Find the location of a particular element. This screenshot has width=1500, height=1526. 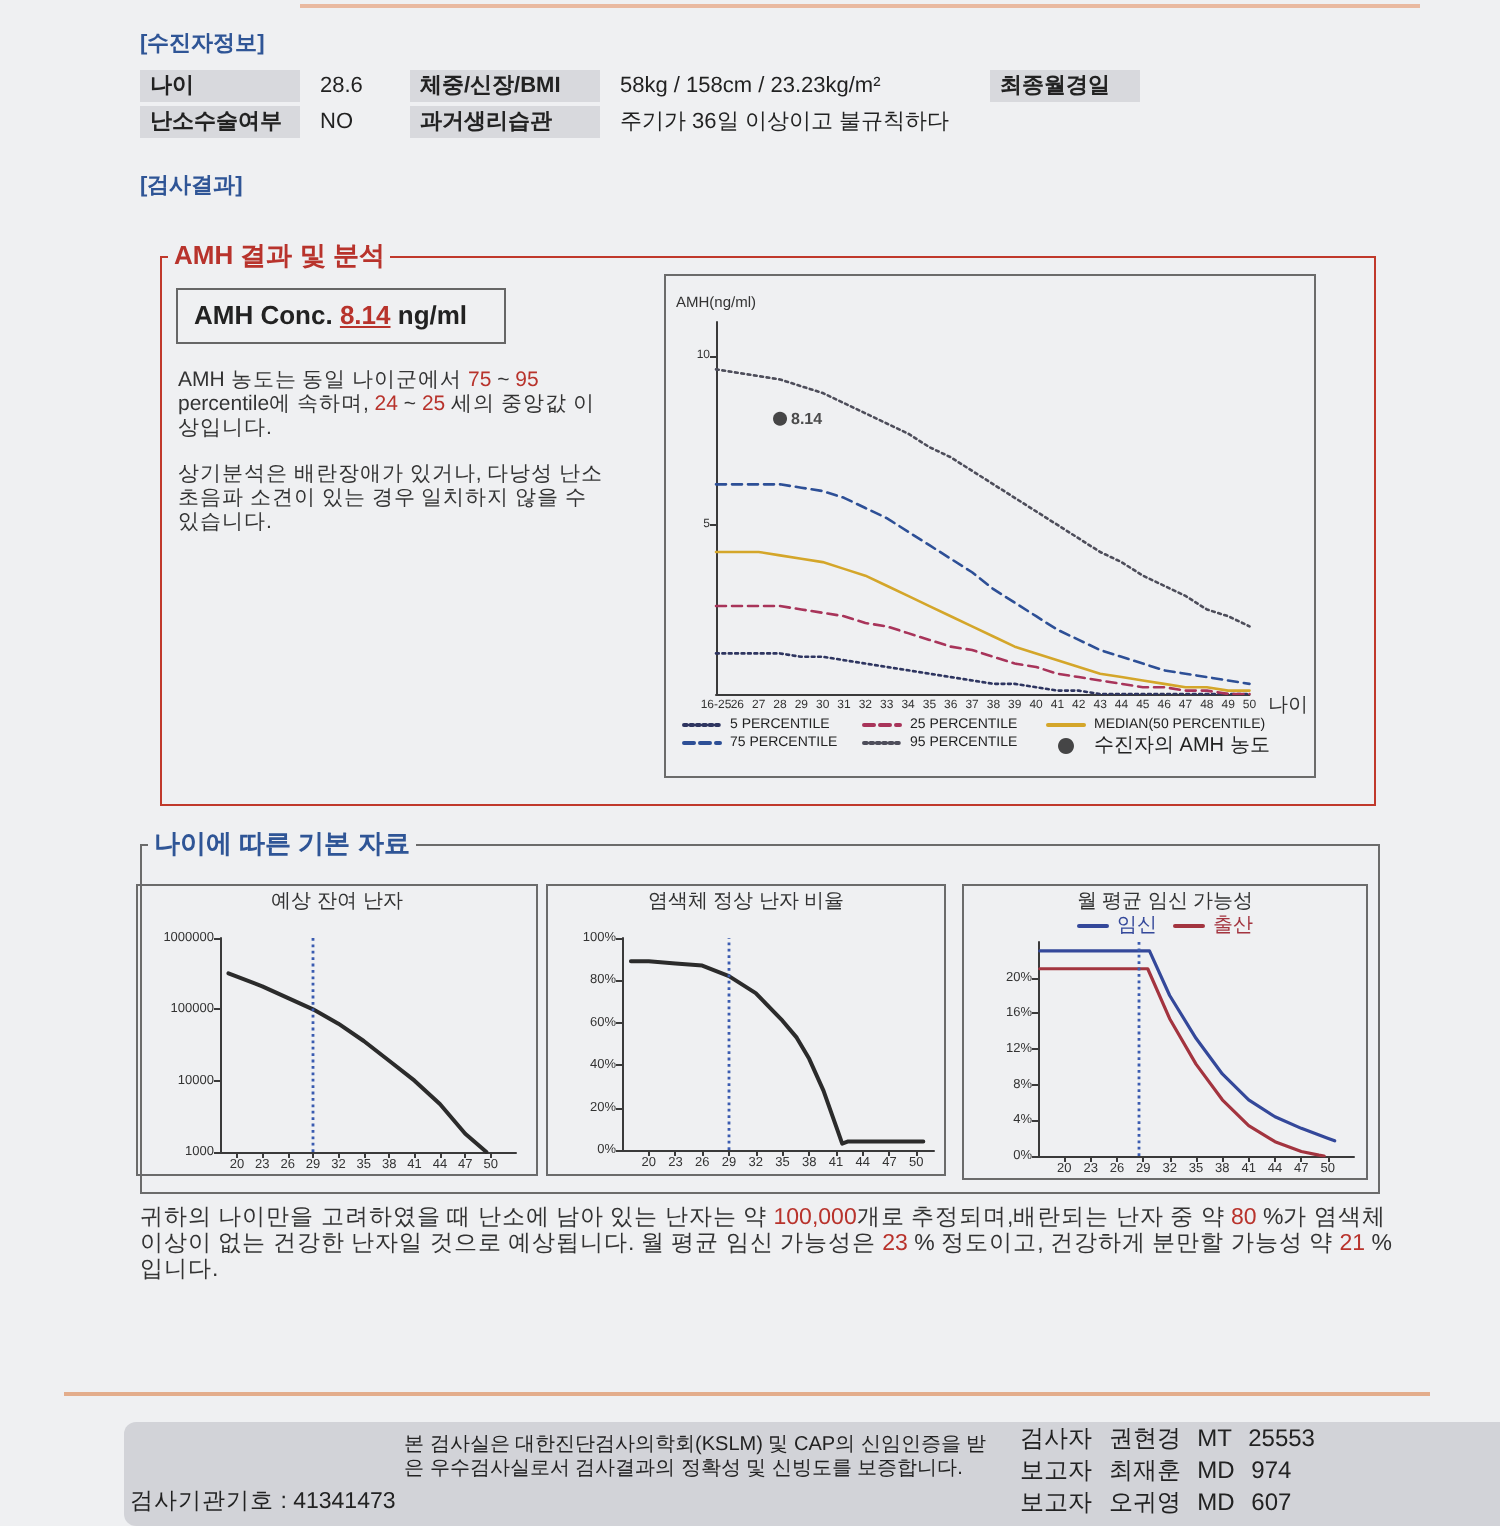

chart-title: 염색체 정상 난자 비율 is located at coordinates (746, 902).